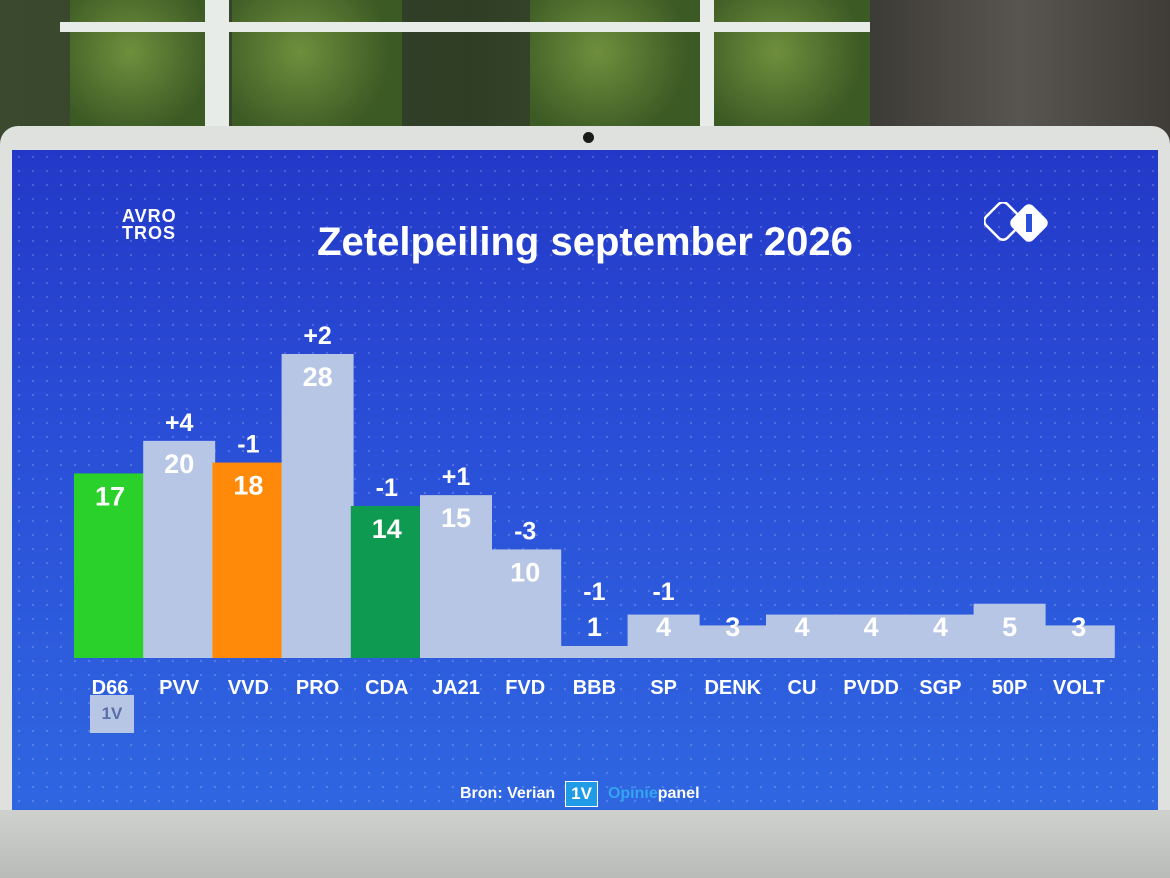  I want to click on bar-pvdd, so click(871, 636).